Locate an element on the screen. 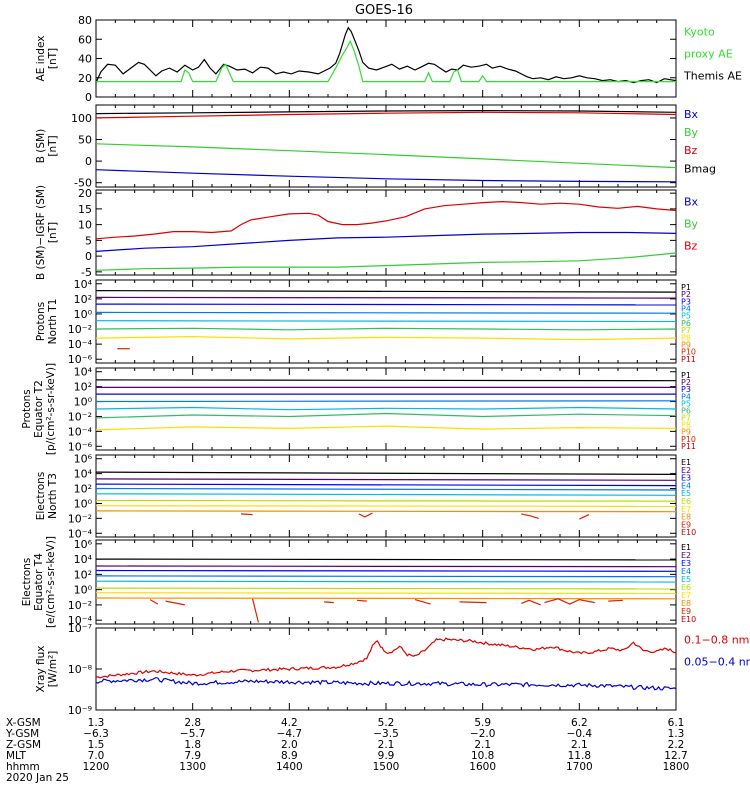  legend-entry-e_north: E5 is located at coordinates (686, 493).